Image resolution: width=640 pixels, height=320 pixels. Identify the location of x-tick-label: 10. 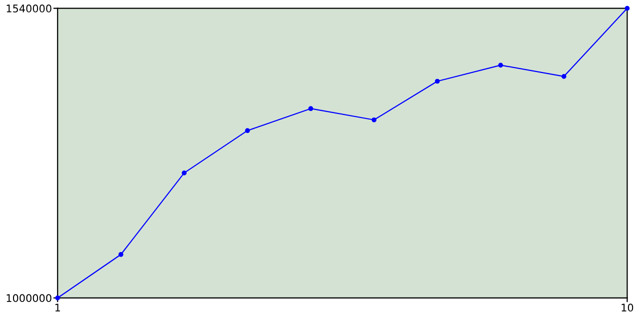
(628, 308).